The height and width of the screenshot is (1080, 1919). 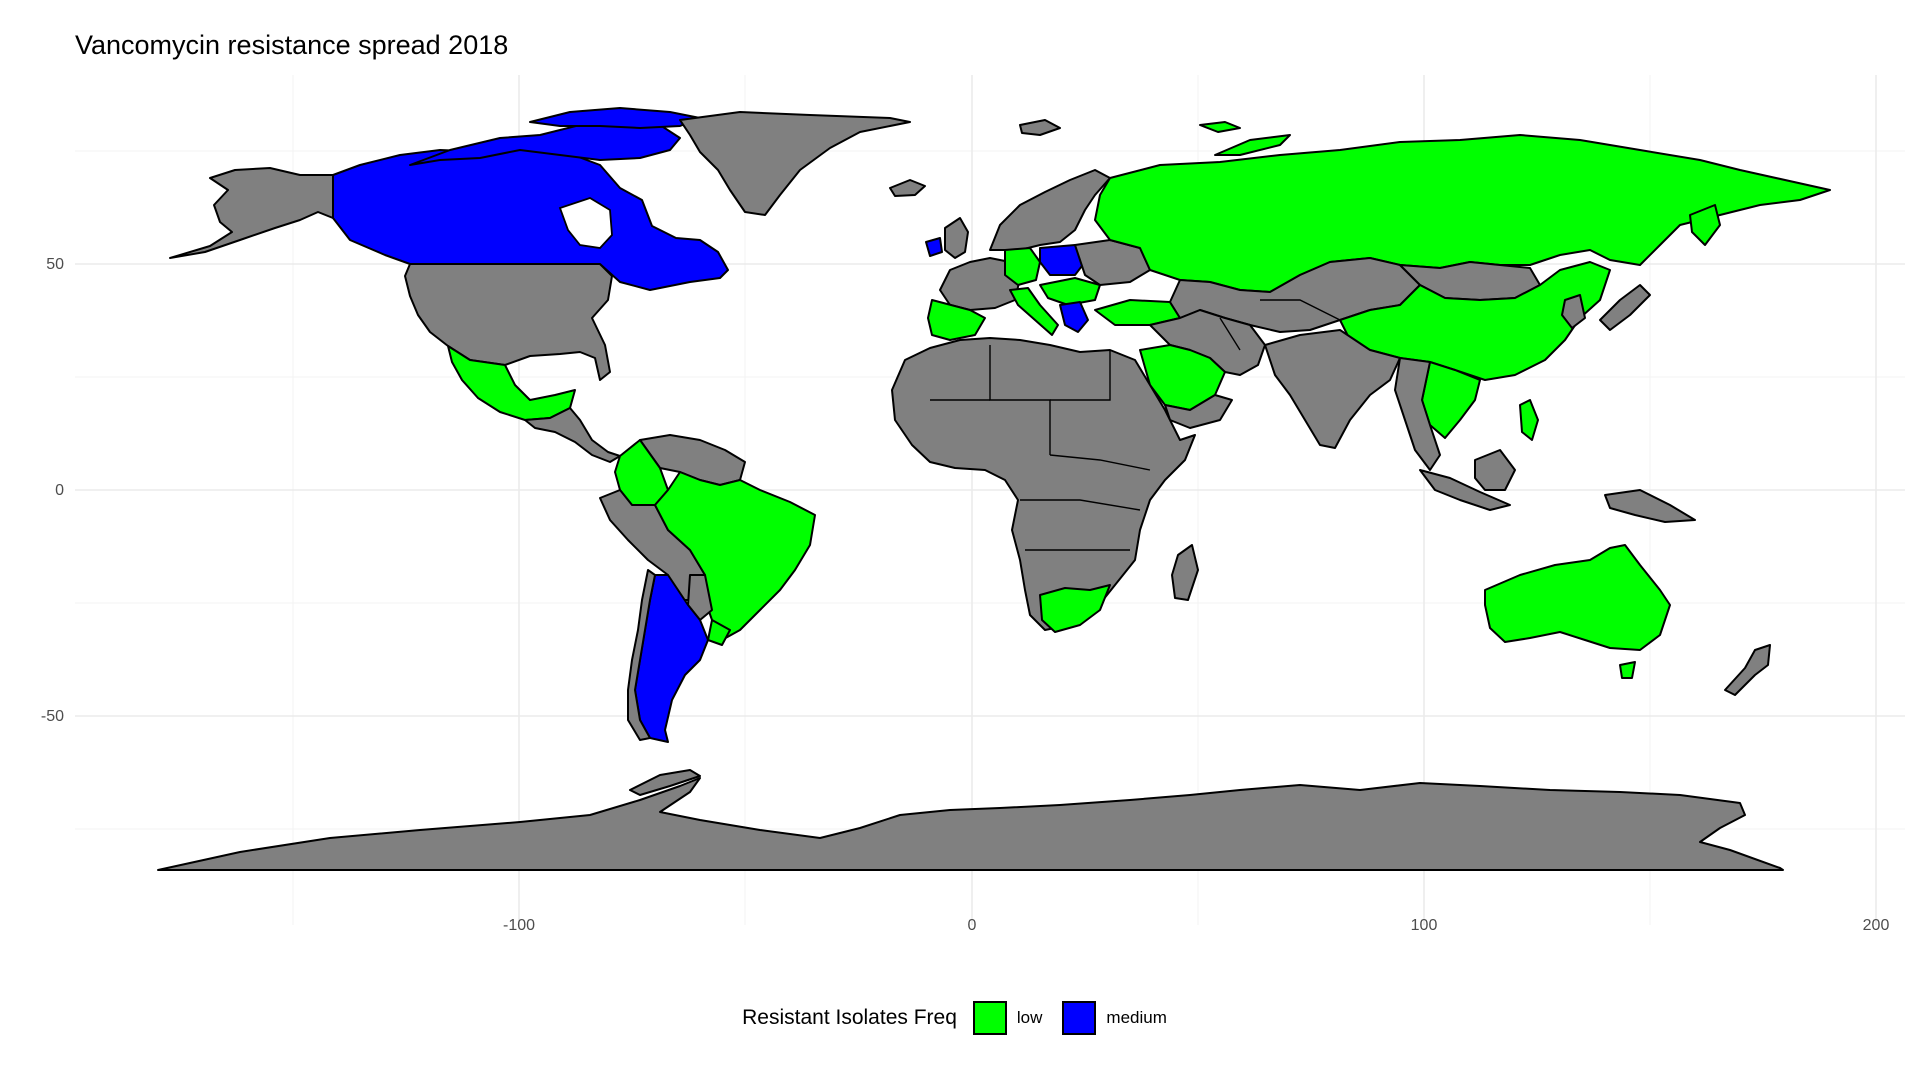 What do you see at coordinates (292, 45) in the screenshot?
I see `chart-title: Vancomycin resistance spread 2018` at bounding box center [292, 45].